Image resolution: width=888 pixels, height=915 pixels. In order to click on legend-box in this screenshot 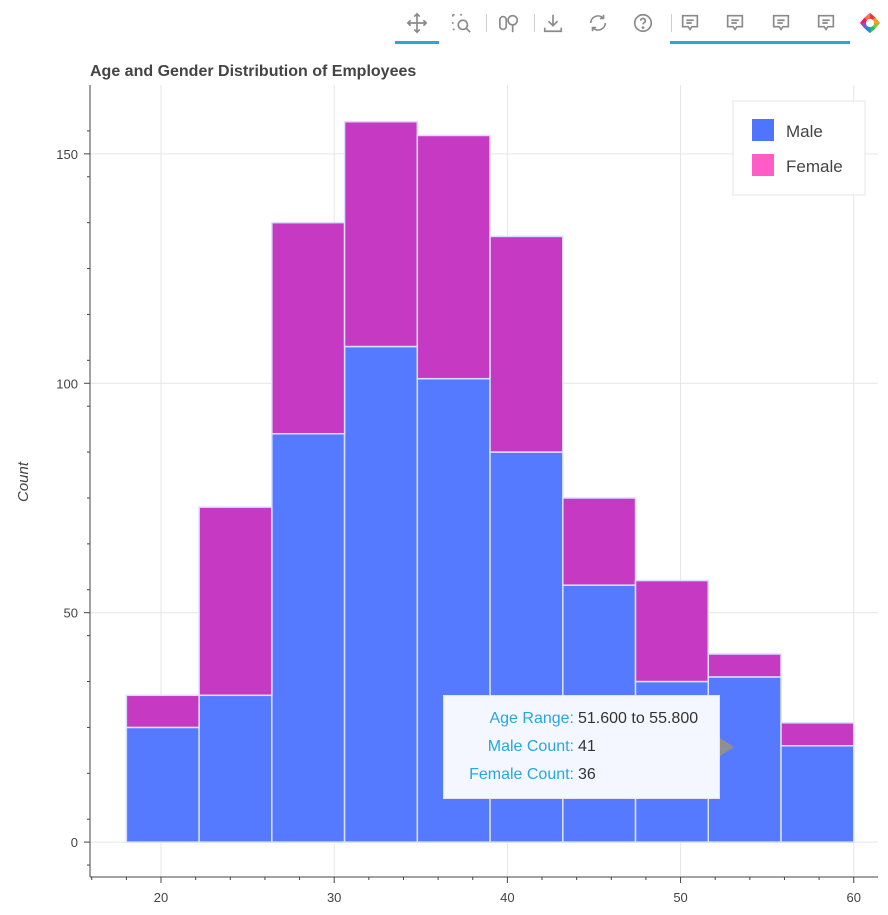, I will do `click(799, 148)`.